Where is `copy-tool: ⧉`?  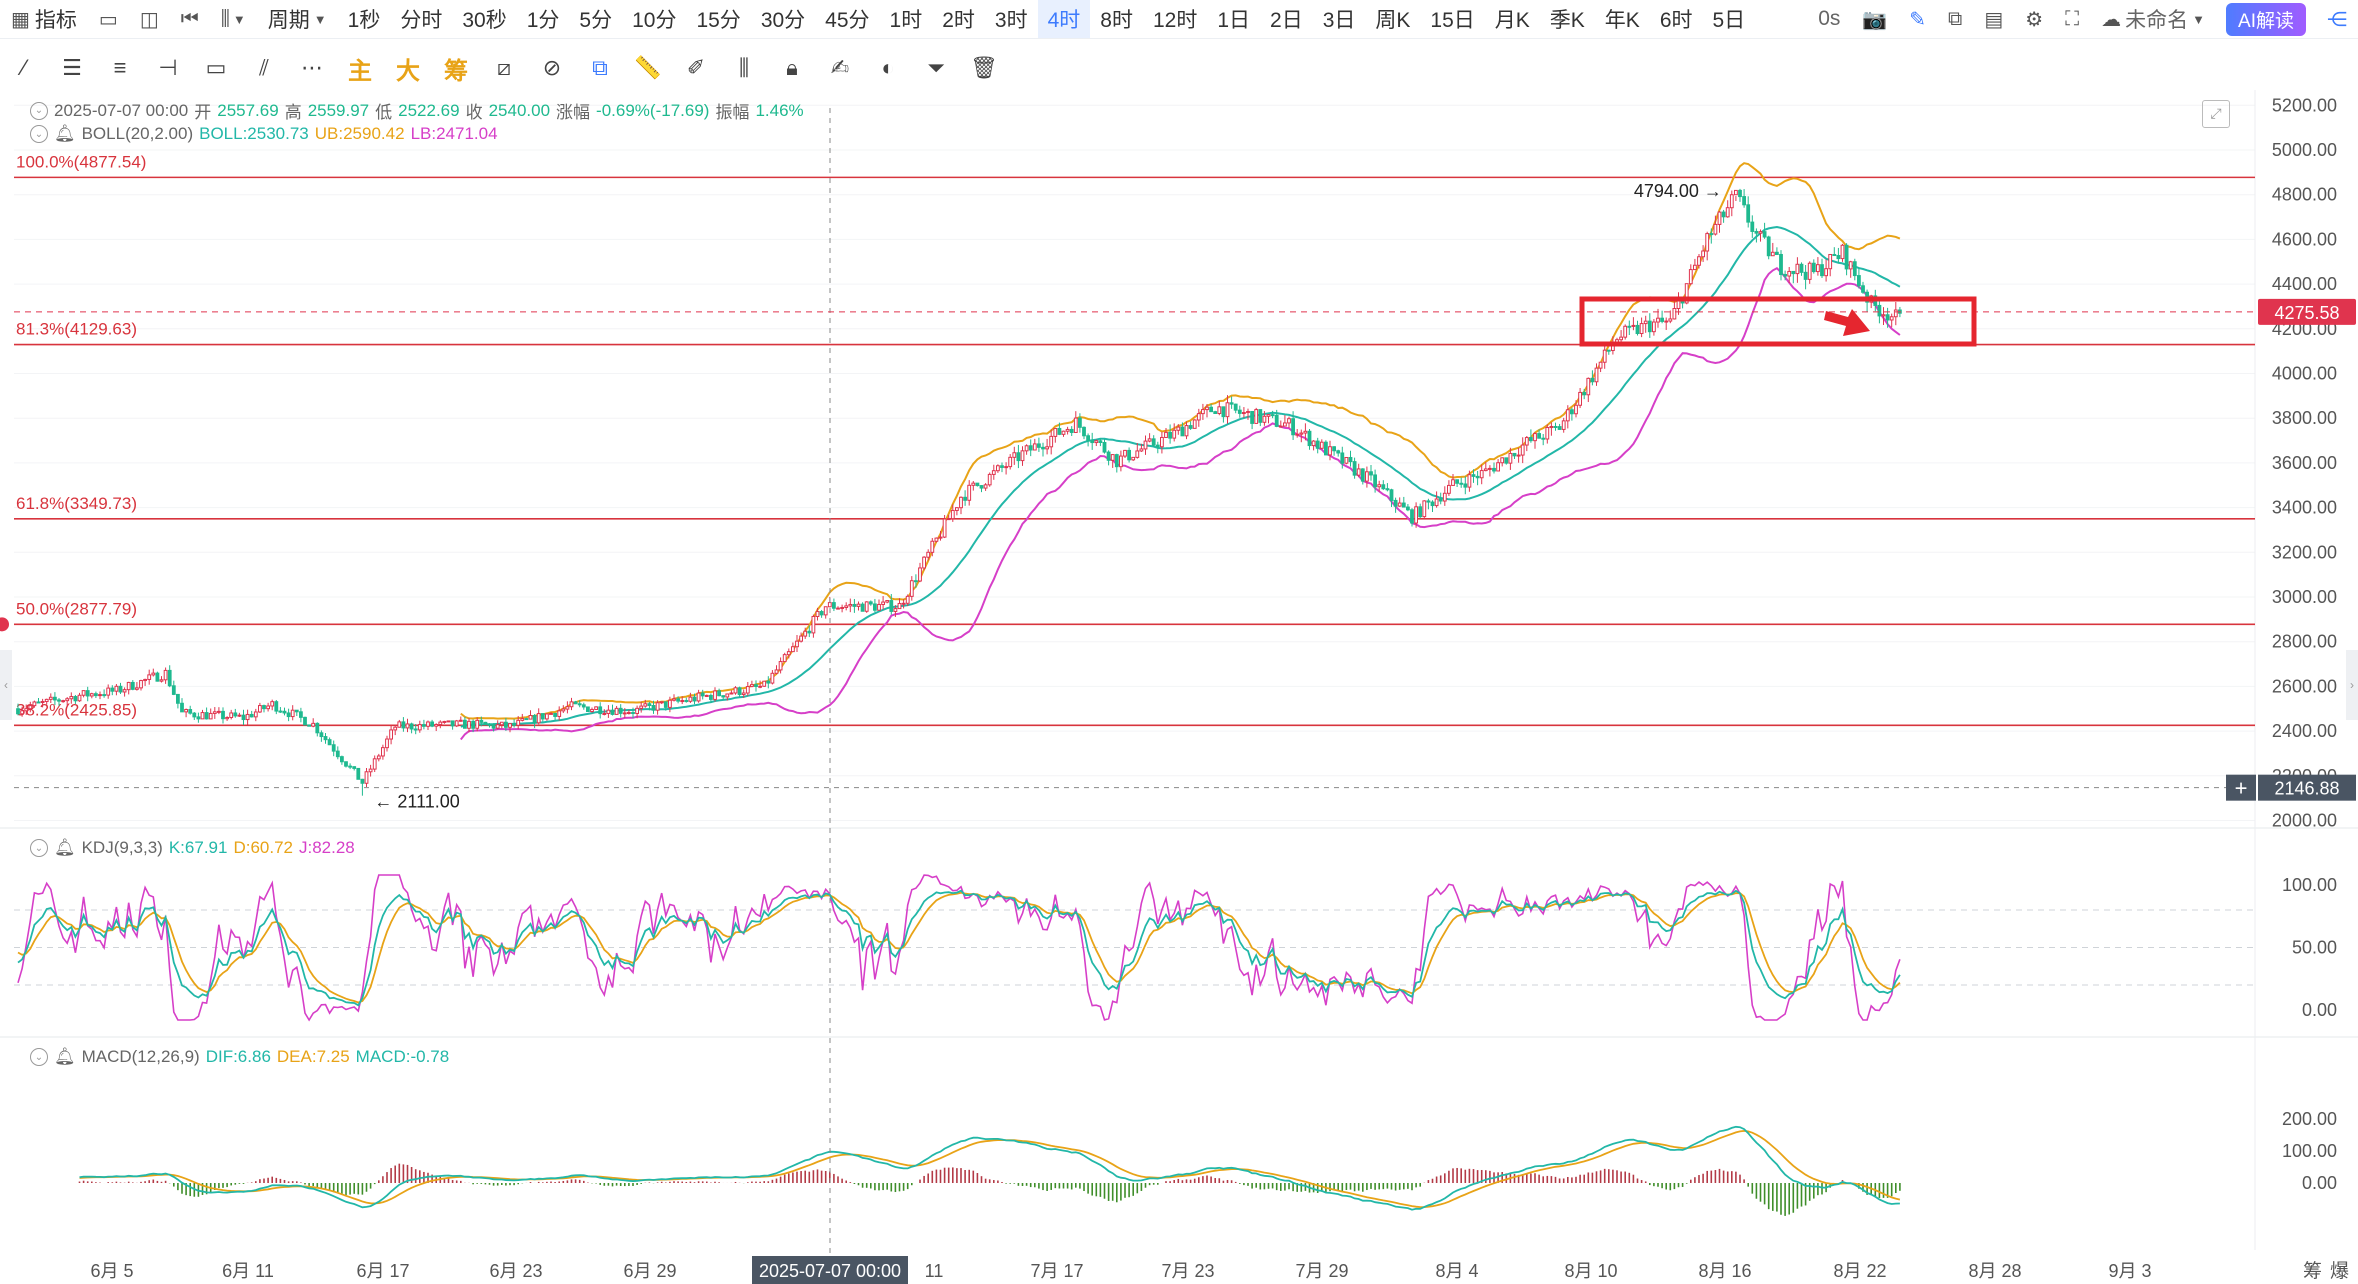
copy-tool: ⧉ is located at coordinates (600, 68).